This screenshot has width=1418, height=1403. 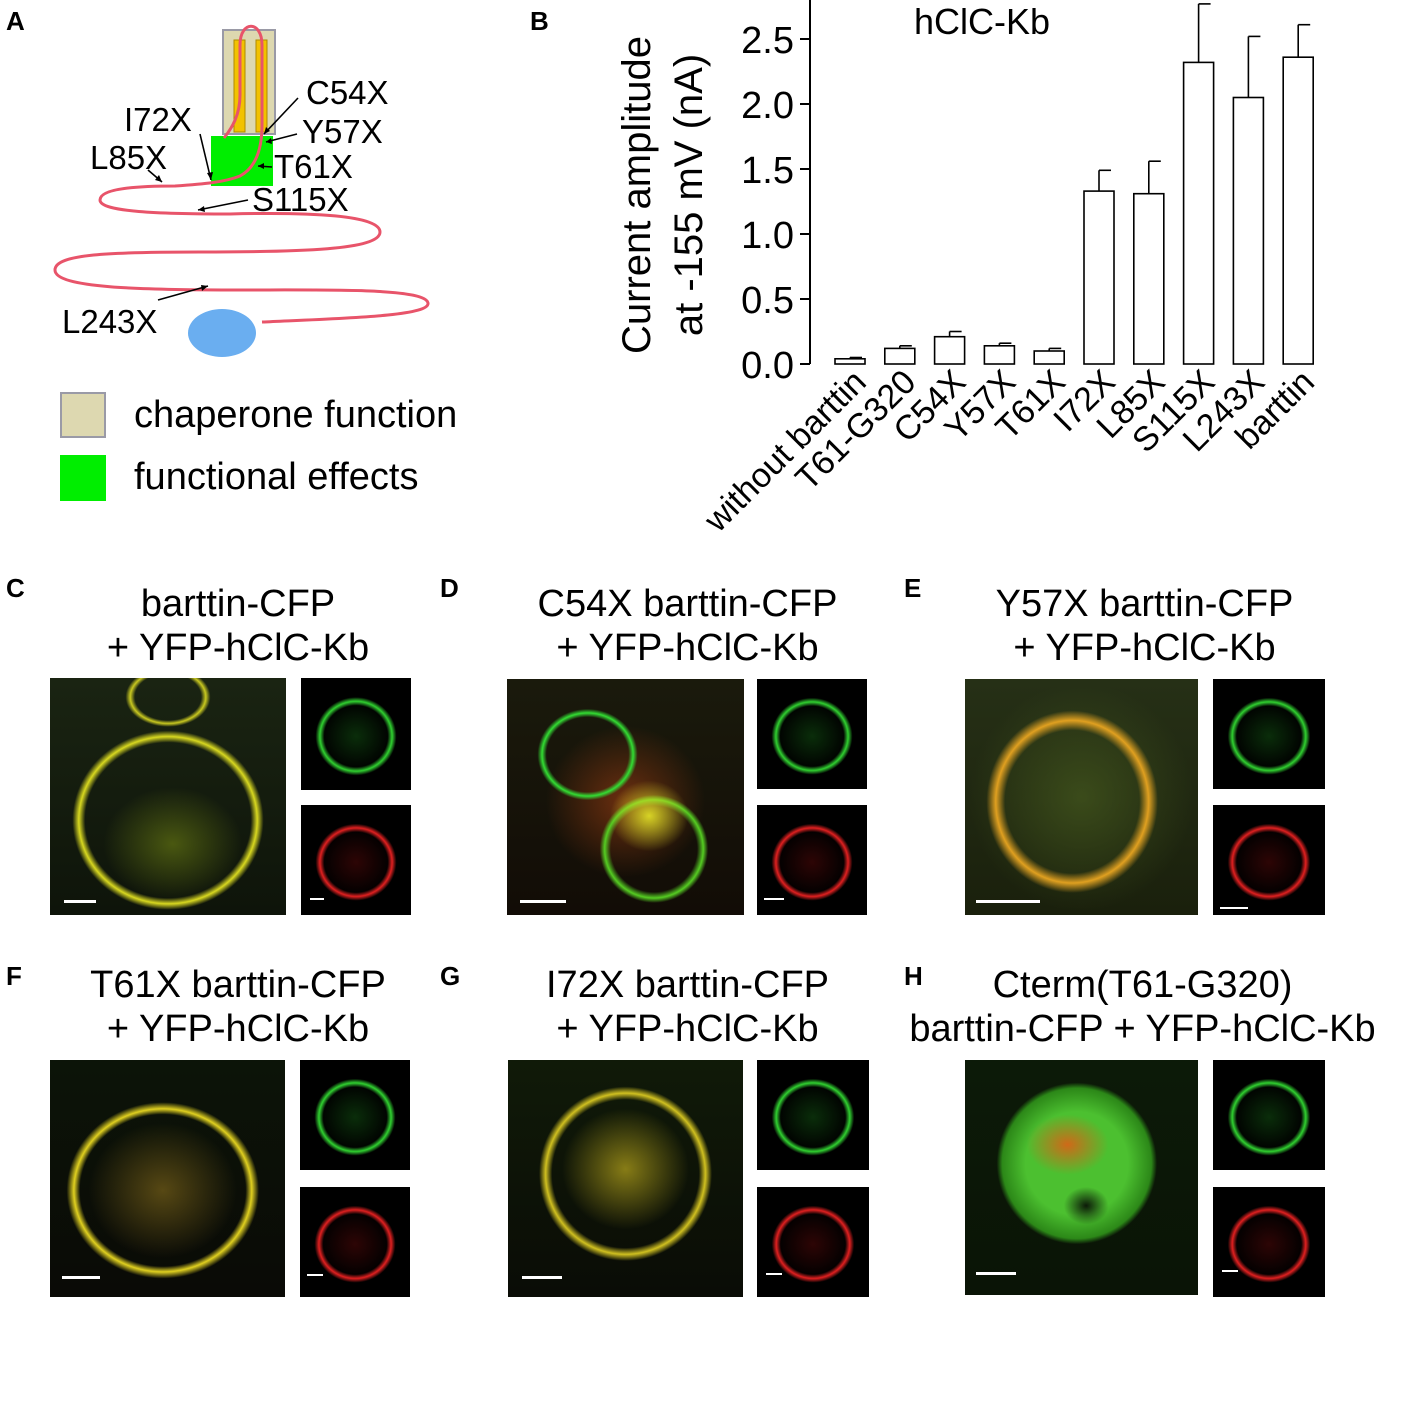 I want to click on y-tick-label: 2.0, so click(x=767, y=106).